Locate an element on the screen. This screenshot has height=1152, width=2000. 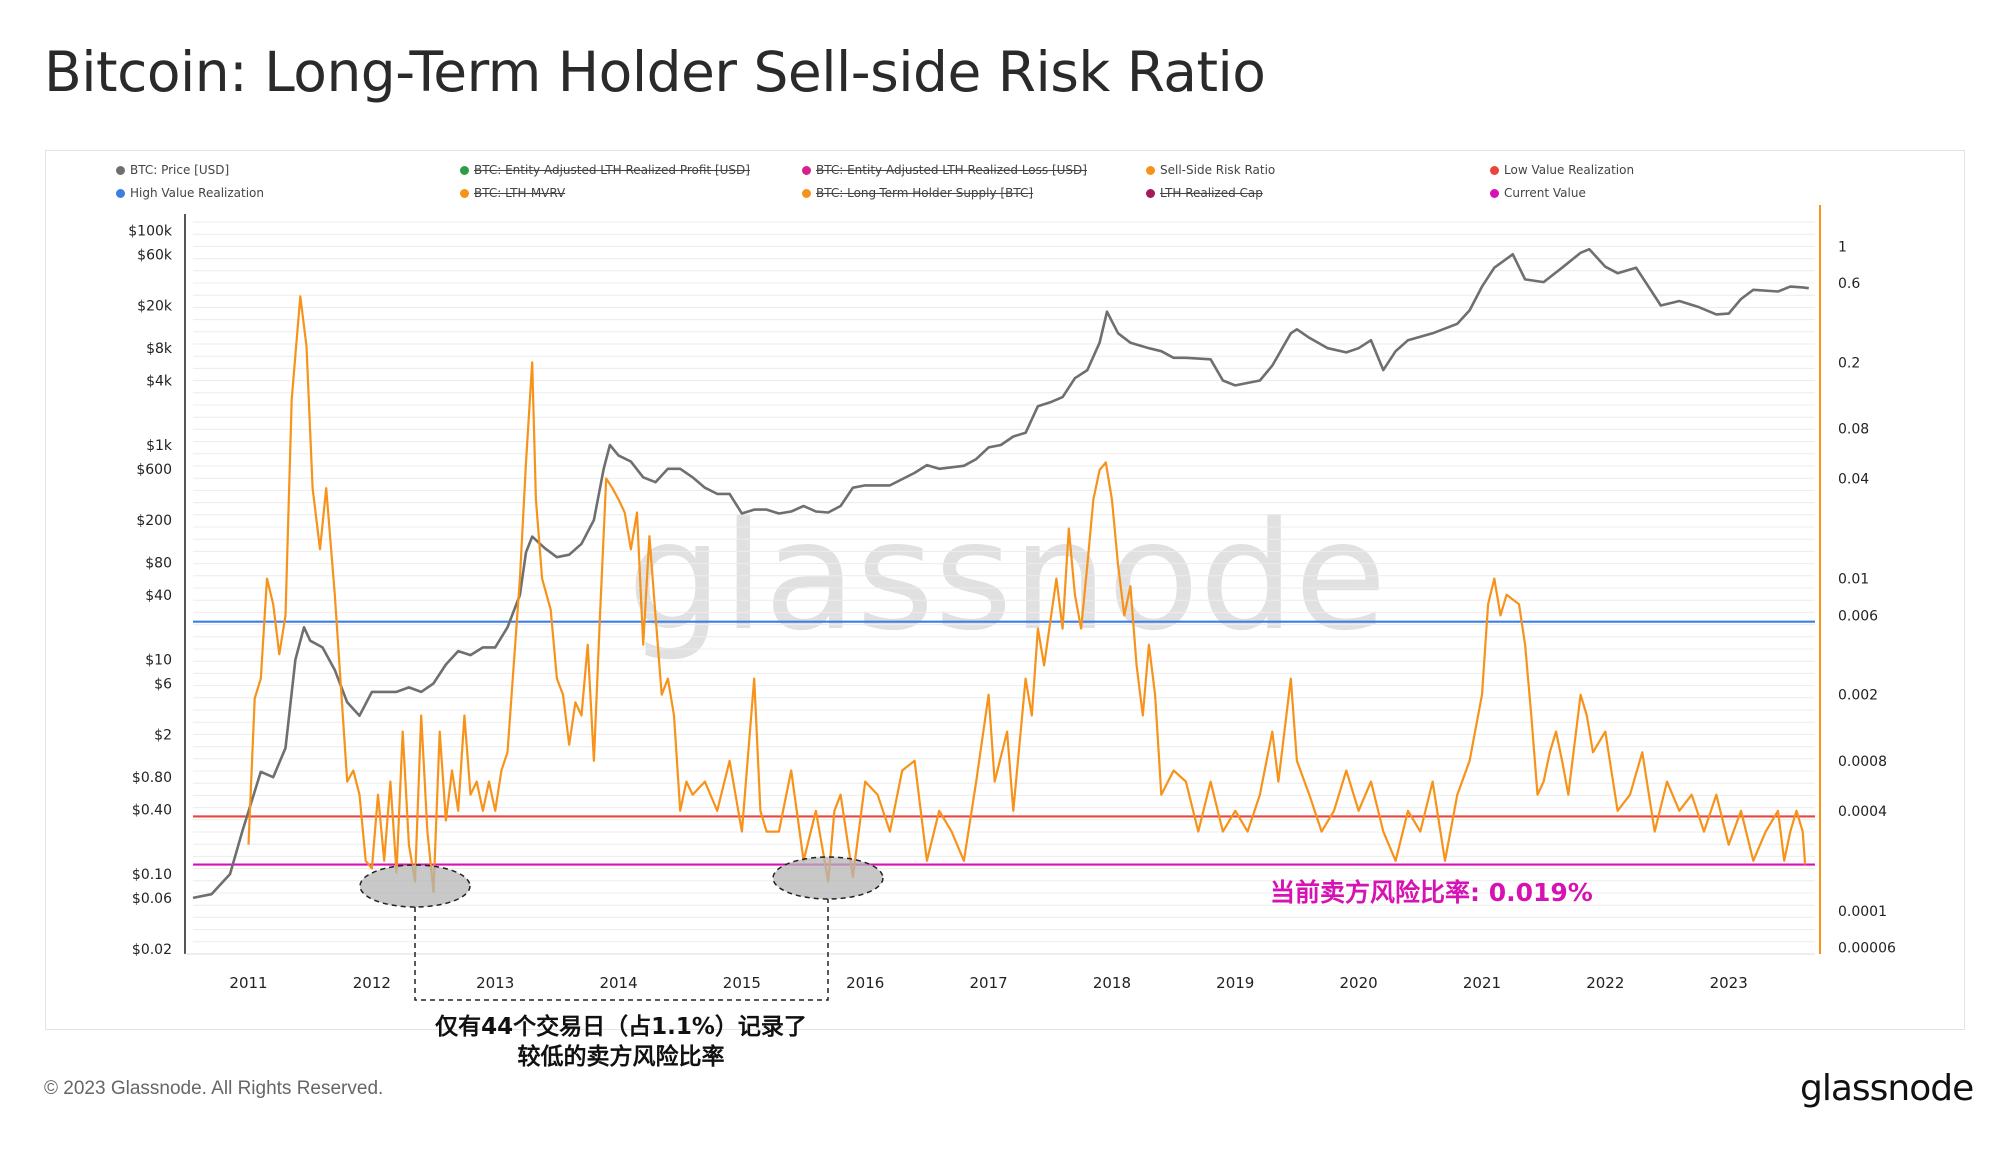
y-left-tick-label: $100k is located at coordinates (150, 231).